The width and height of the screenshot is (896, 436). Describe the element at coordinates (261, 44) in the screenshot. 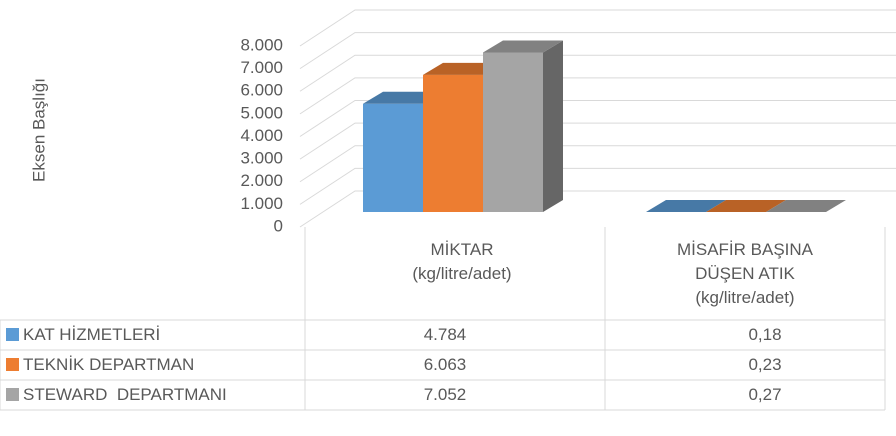

I see `y-tick-label: 8.000` at that location.